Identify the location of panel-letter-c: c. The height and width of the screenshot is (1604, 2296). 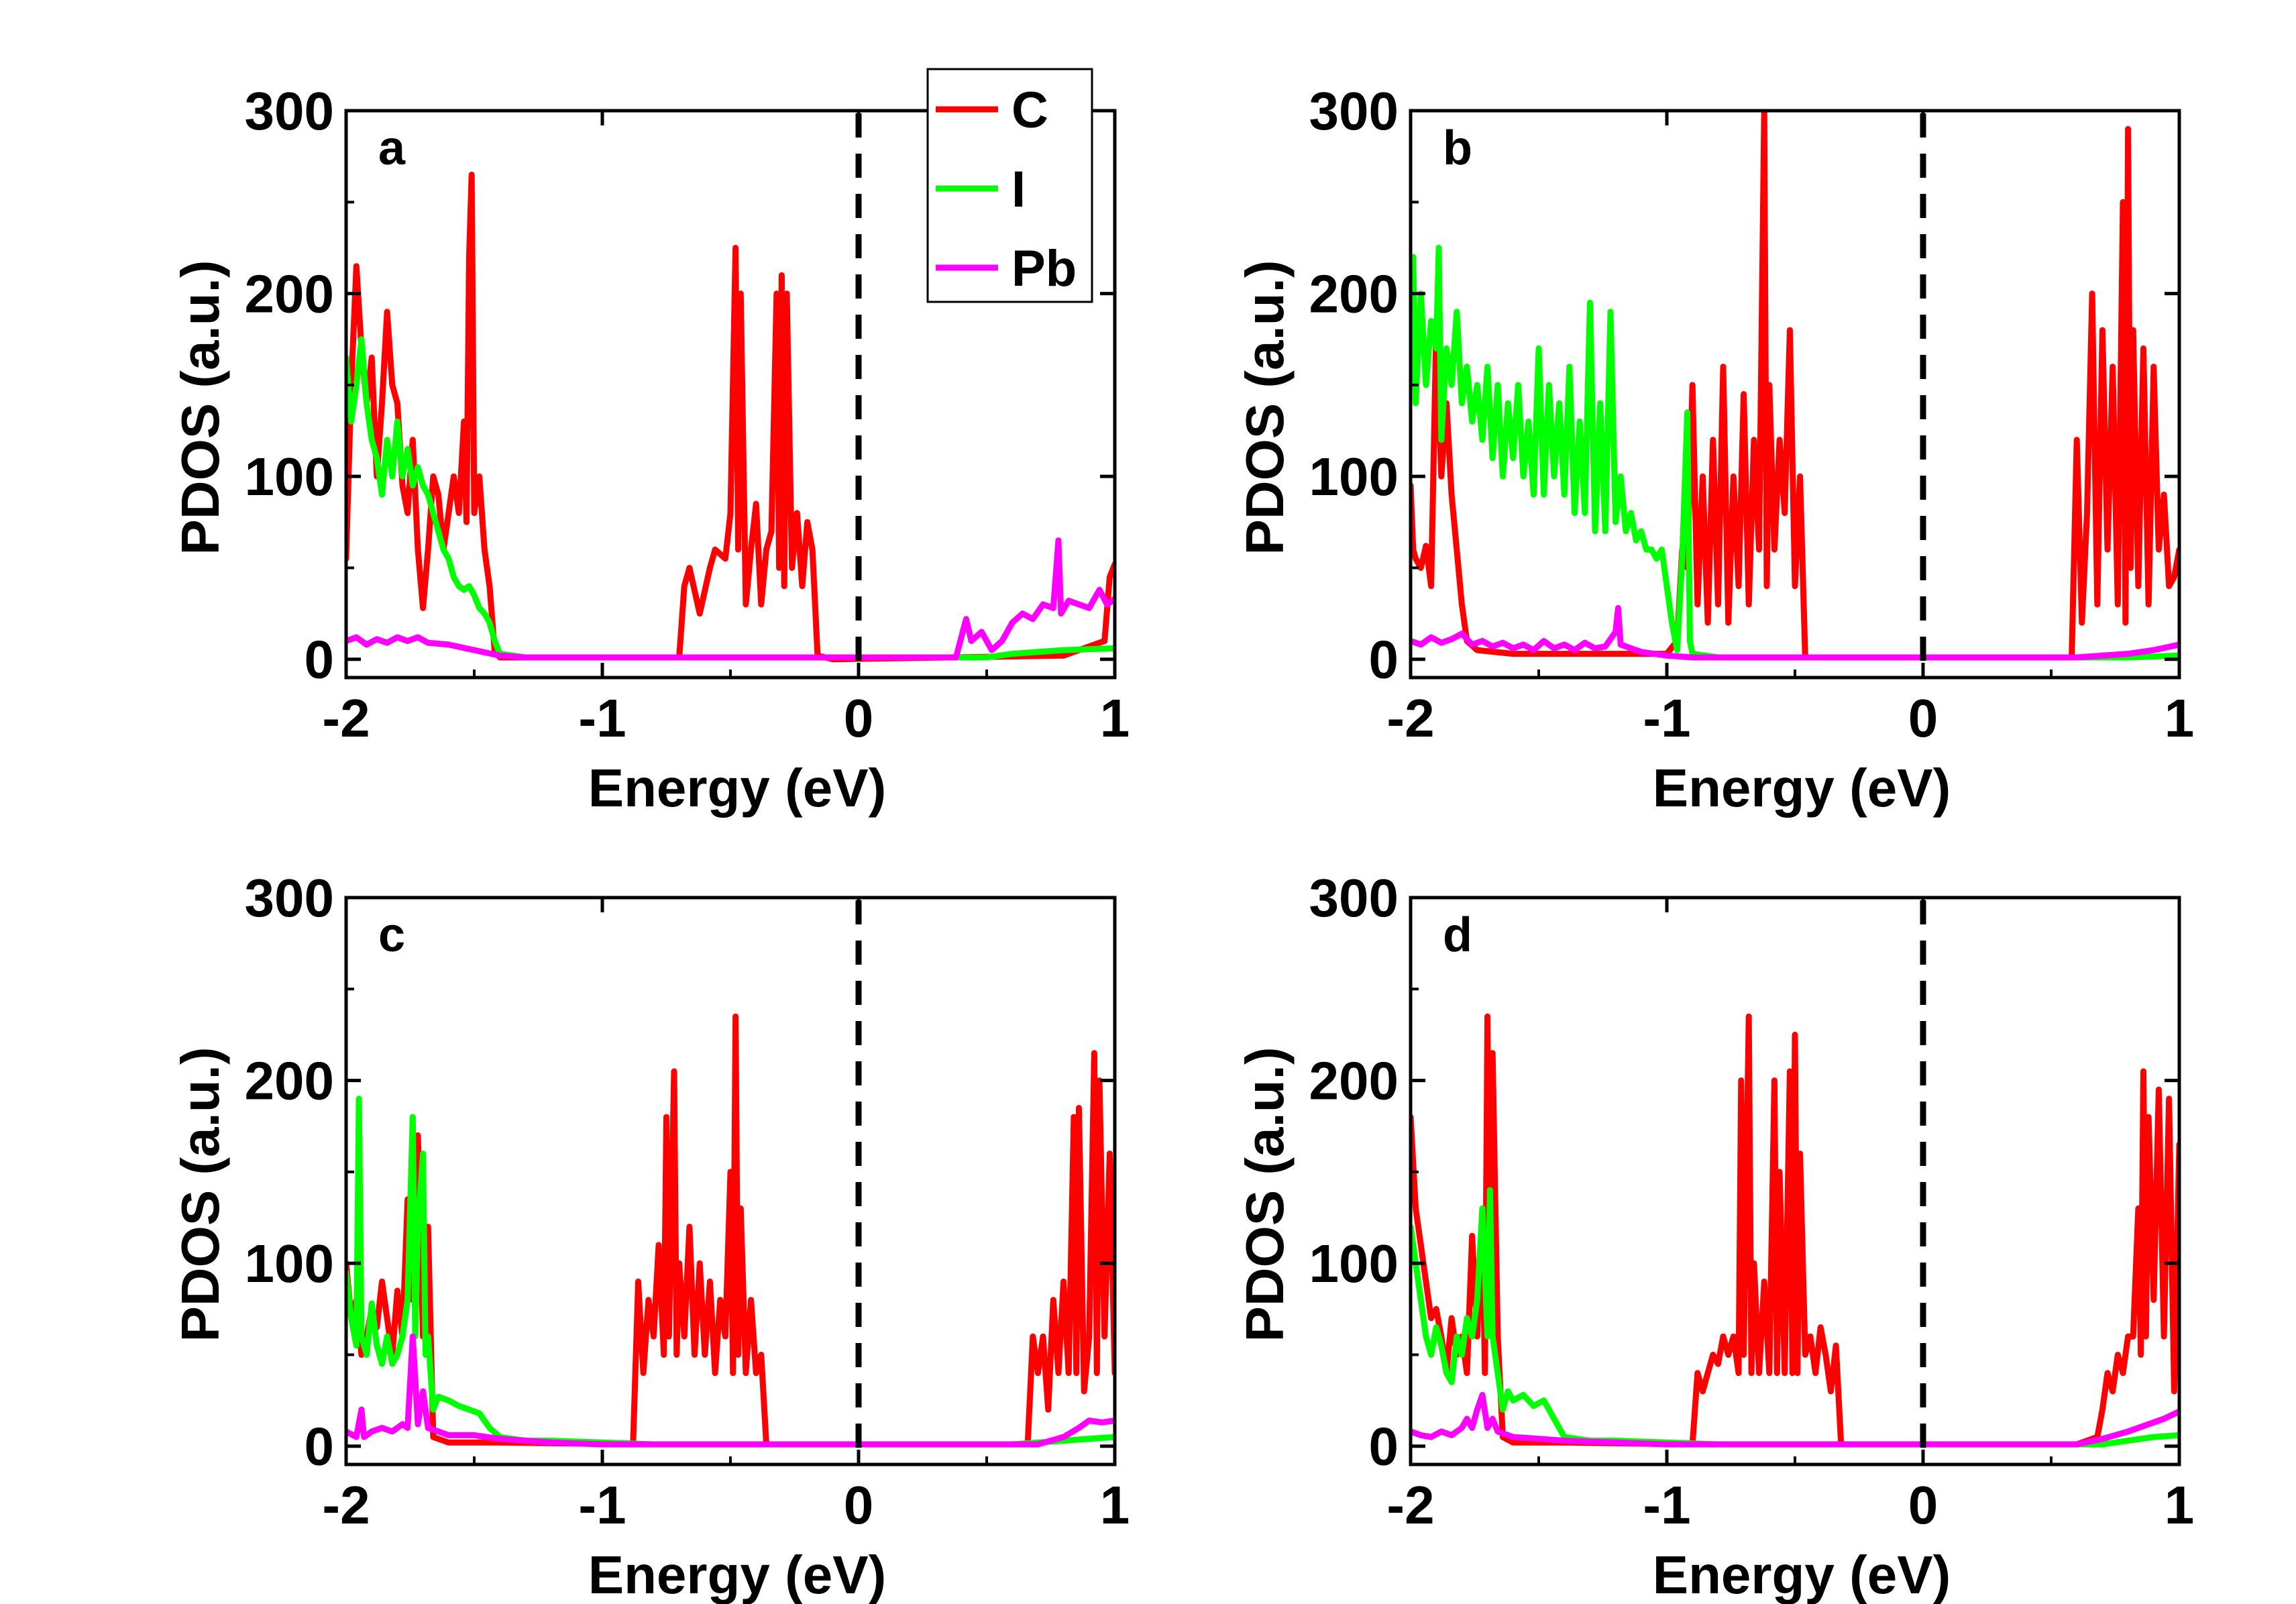
(391, 935).